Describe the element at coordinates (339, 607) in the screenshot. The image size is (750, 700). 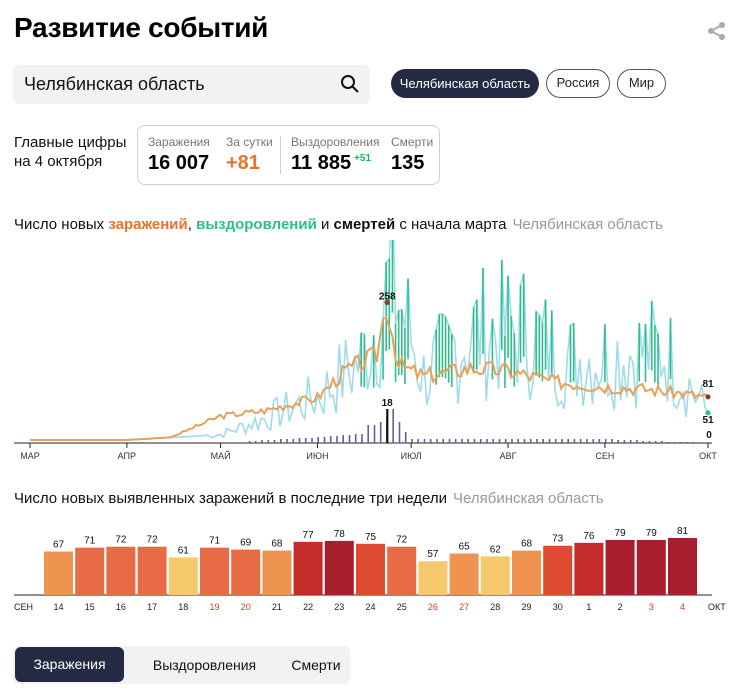
I see `x-tick-label: 23` at that location.